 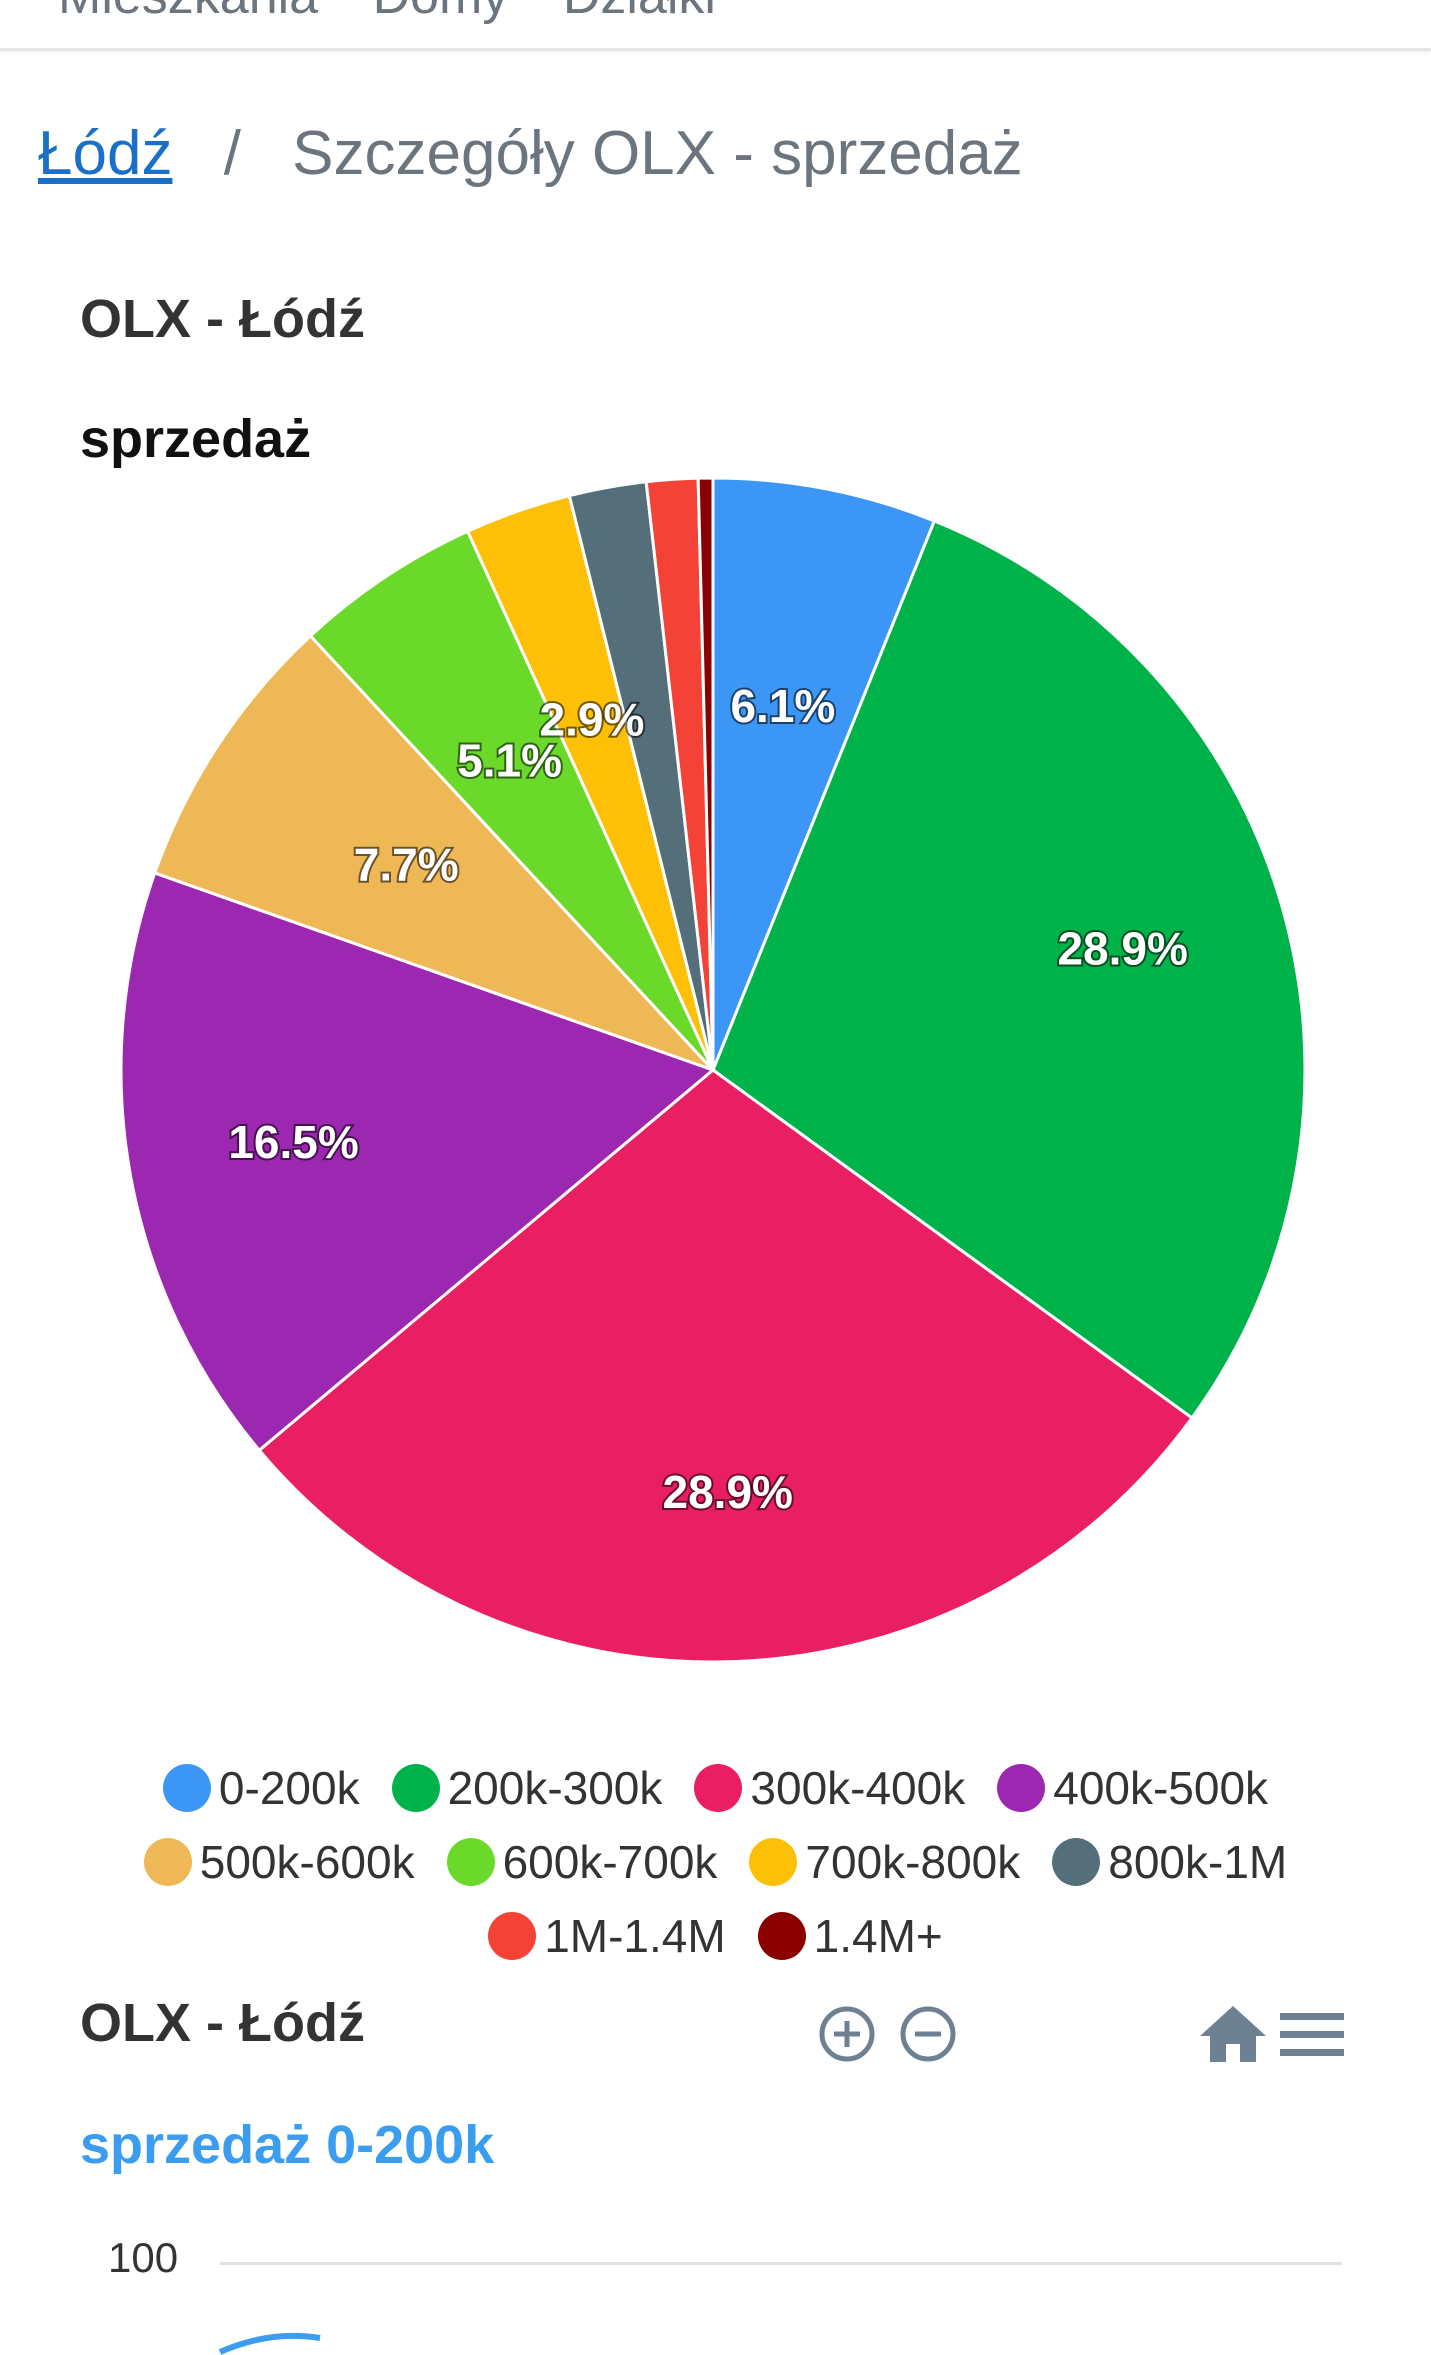 I want to click on pie-slice-500k-600k, so click(x=433, y=852).